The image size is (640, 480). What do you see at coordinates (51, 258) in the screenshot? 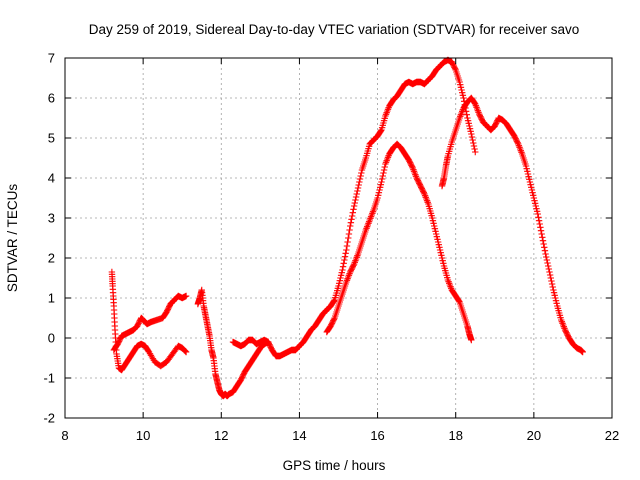
I see `y-tick-label: 2` at bounding box center [51, 258].